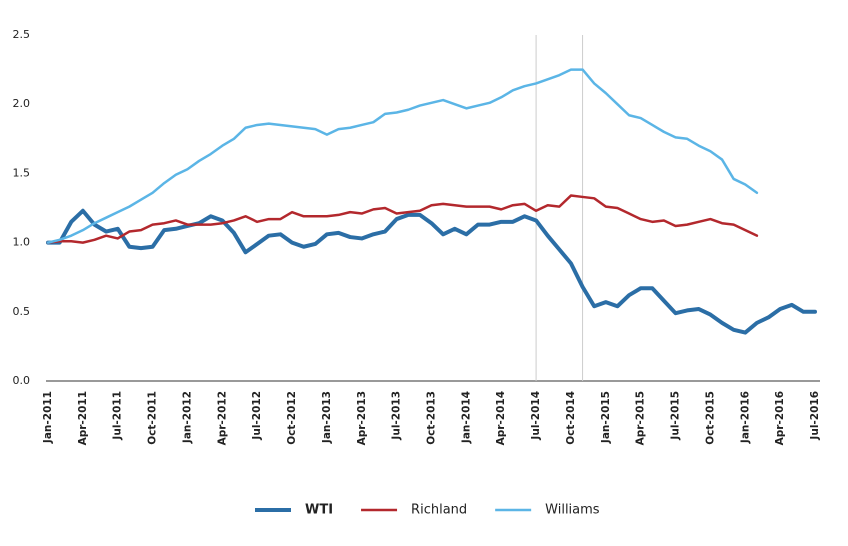  Describe the element at coordinates (432, 418) in the screenshot. I see `x-tick-label: Oct-2013` at that location.